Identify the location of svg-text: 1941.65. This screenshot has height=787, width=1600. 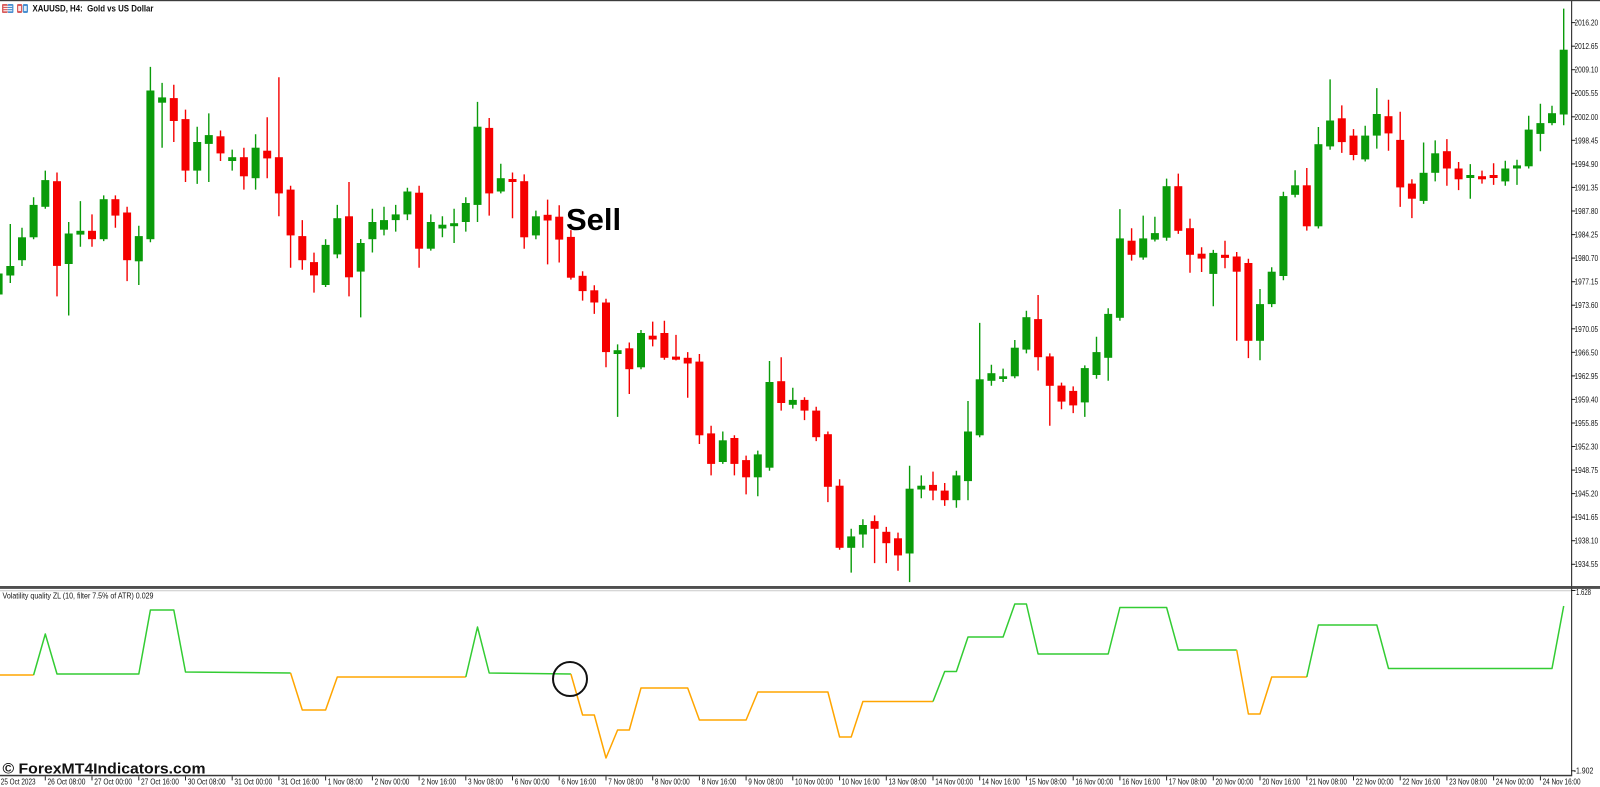
(1587, 517).